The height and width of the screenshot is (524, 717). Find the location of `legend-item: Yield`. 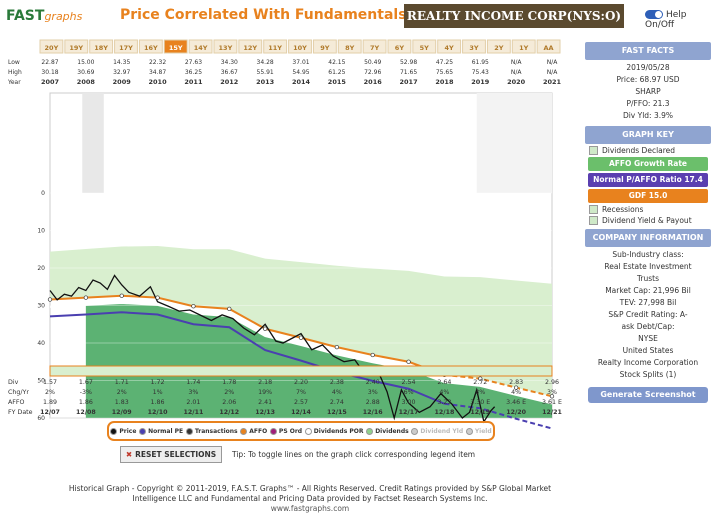

legend-item: Yield is located at coordinates (478, 431).